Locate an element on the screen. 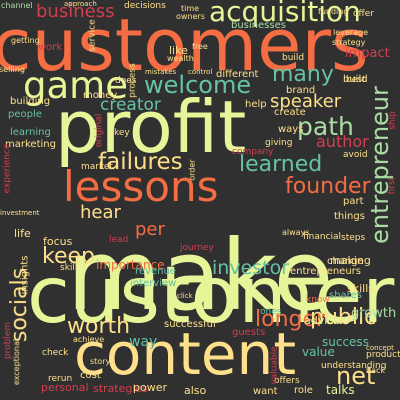 Image resolution: width=400 pixels, height=400 pixels. word-making: making is located at coordinates (350, 260).